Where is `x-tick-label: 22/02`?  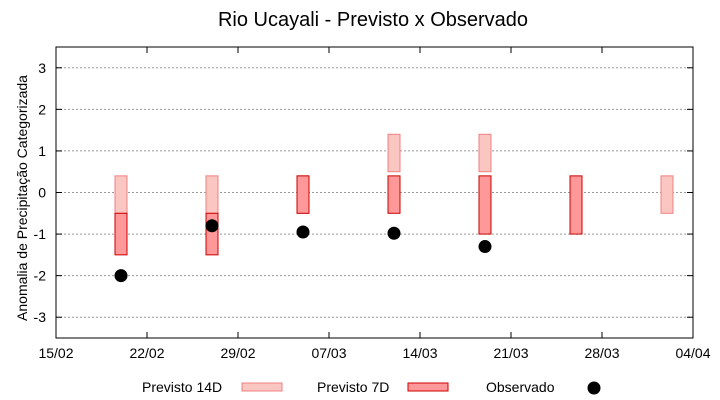 x-tick-label: 22/02 is located at coordinates (146, 353).